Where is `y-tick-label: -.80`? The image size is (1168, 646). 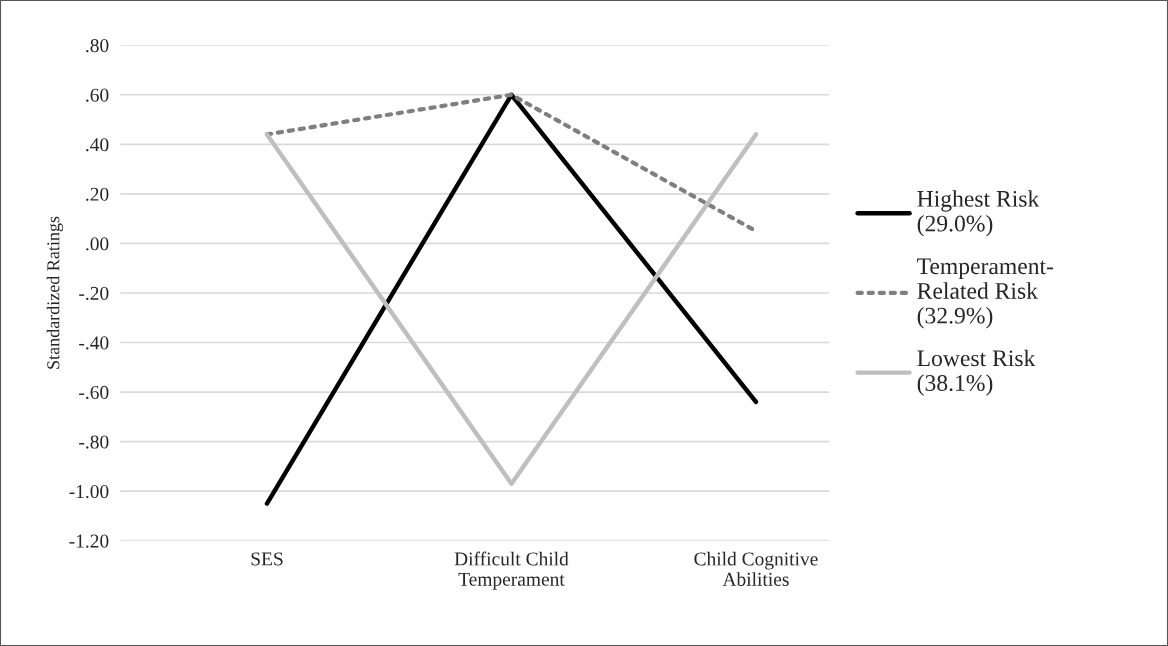 y-tick-label: -.80 is located at coordinates (94, 442).